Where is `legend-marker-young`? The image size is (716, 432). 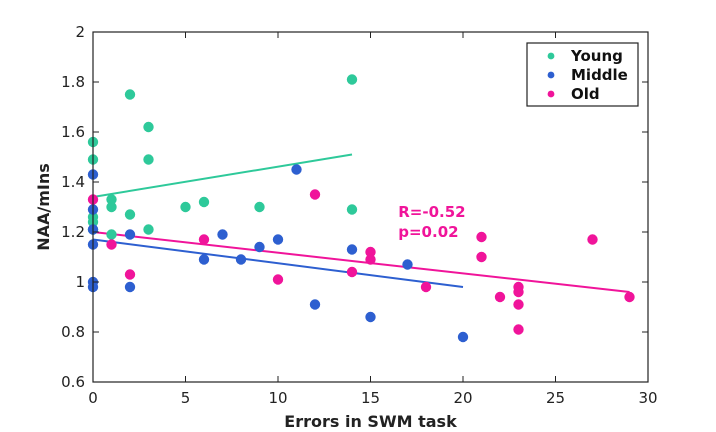 legend-marker-young is located at coordinates (551, 56).